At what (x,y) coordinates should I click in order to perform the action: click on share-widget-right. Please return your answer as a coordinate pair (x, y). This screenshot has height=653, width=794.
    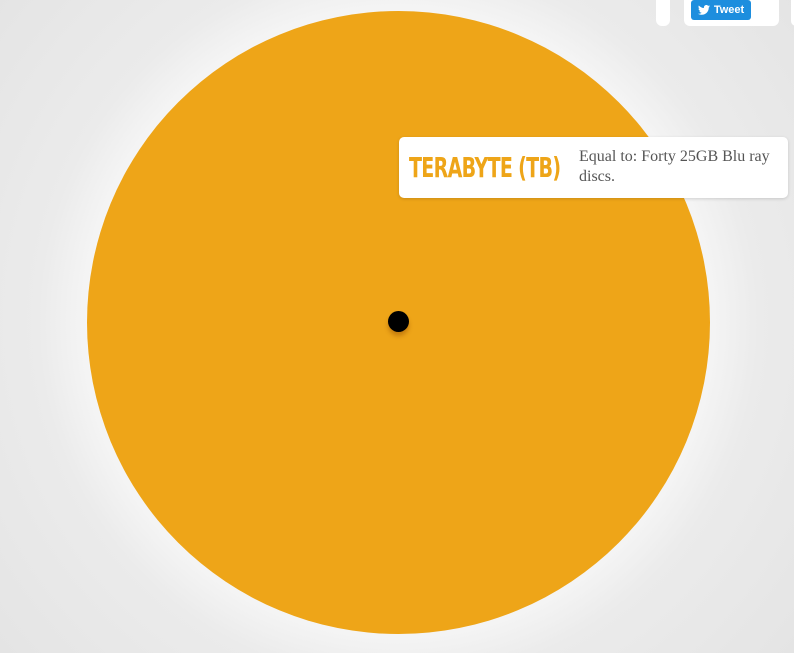
    Looking at the image, I should click on (792, 13).